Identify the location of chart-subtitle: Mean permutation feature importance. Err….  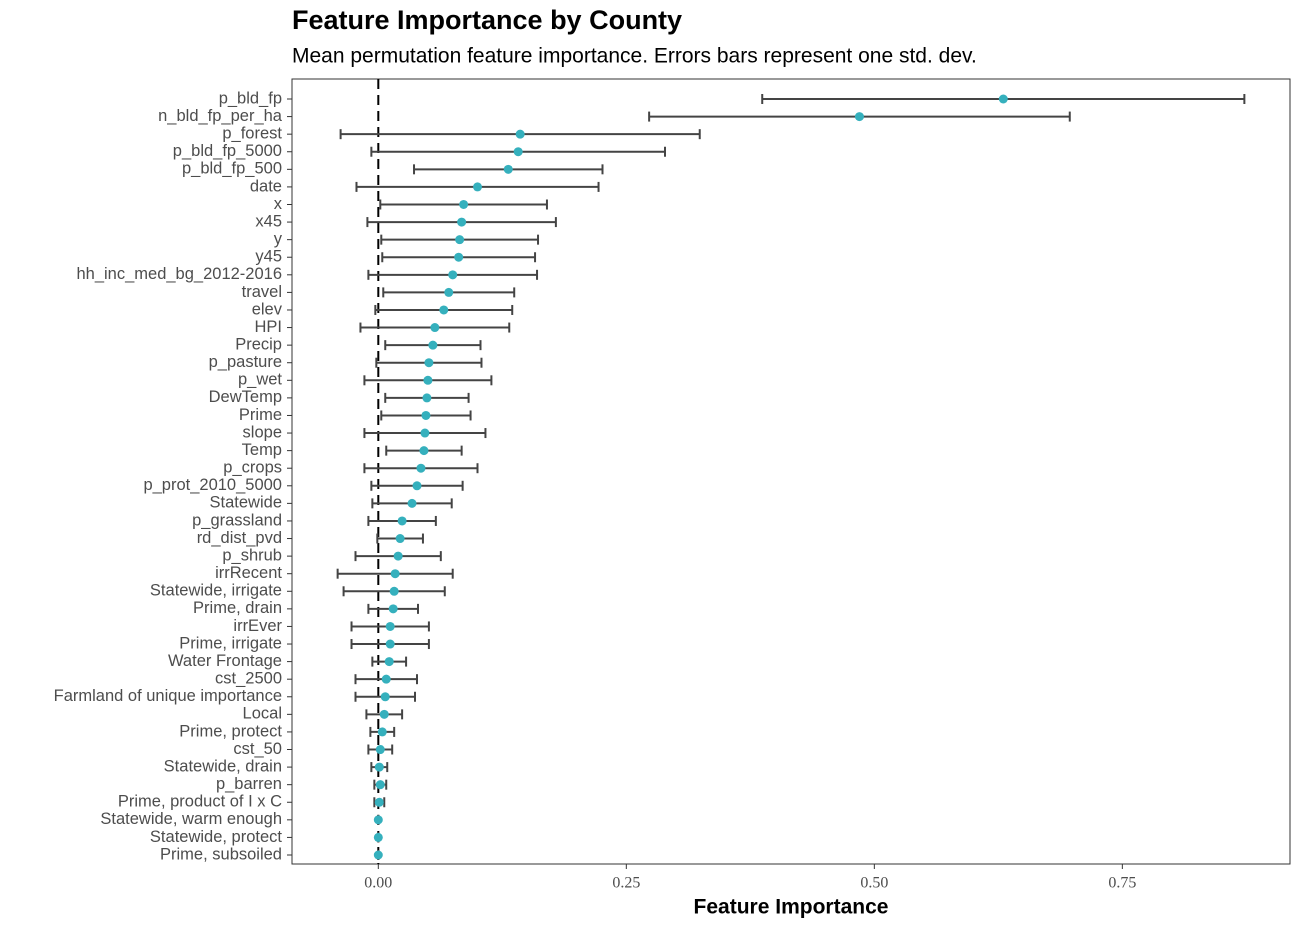
(634, 56).